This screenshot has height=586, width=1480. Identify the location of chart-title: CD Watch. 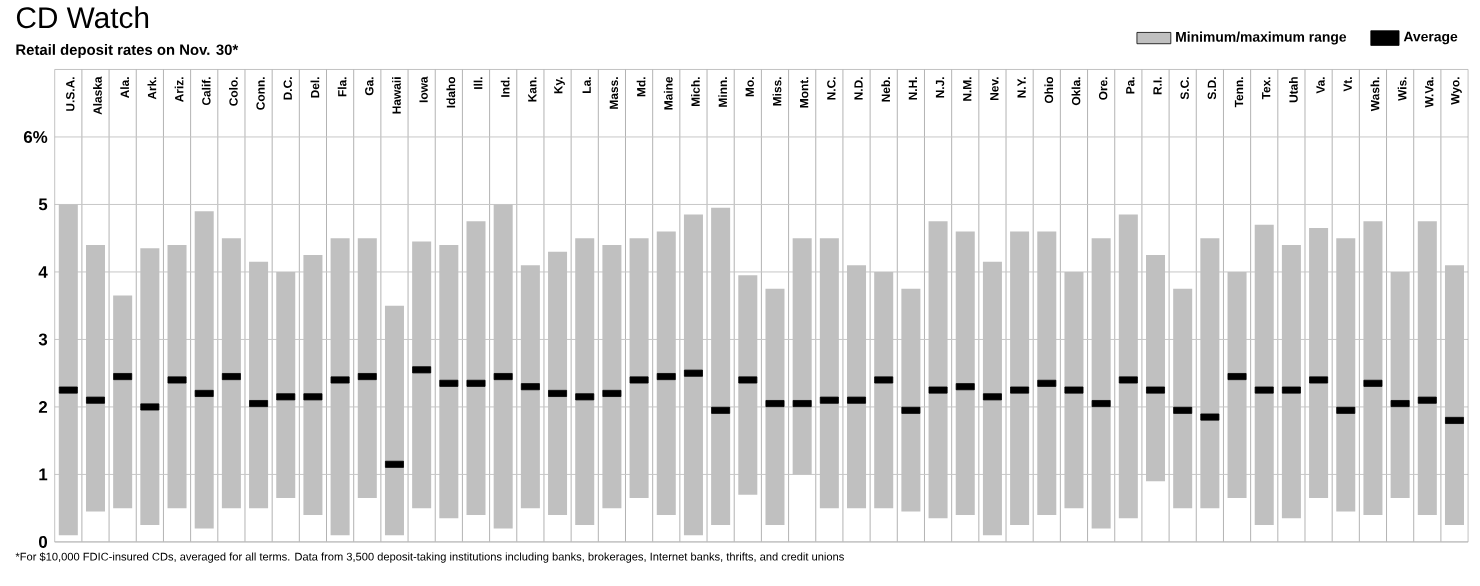
(82, 17).